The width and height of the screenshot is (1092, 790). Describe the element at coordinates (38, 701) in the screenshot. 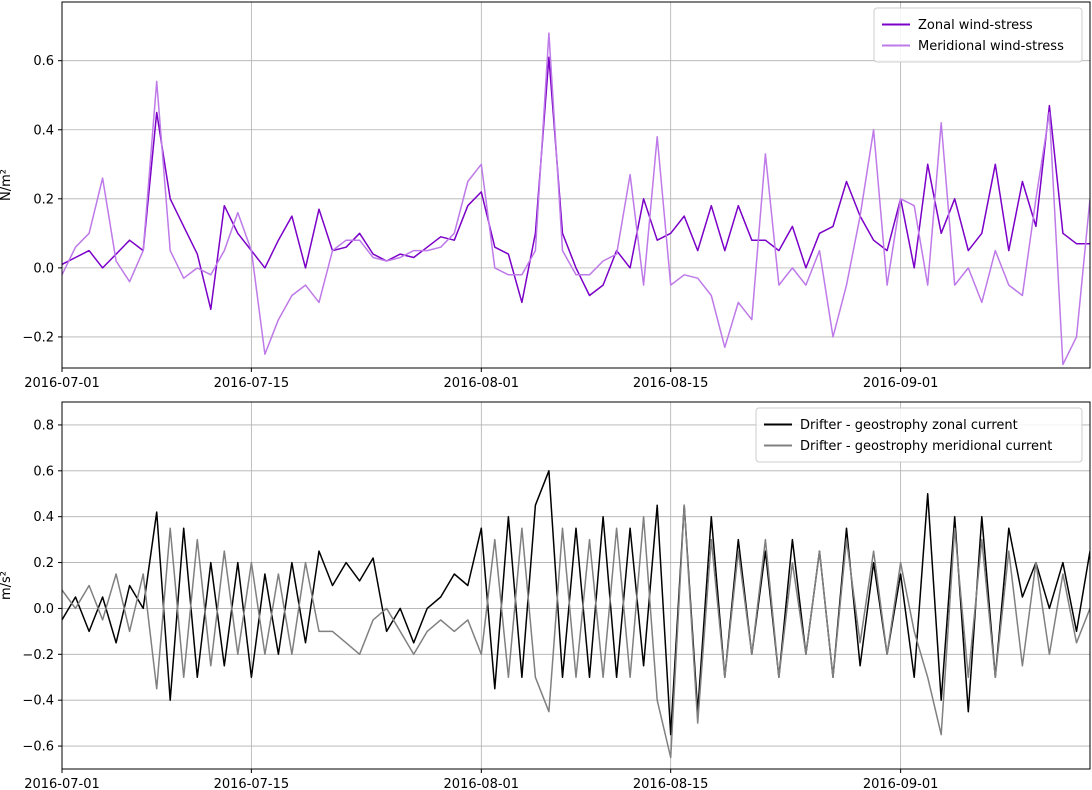

I see `y-tick-label: −0.4` at that location.